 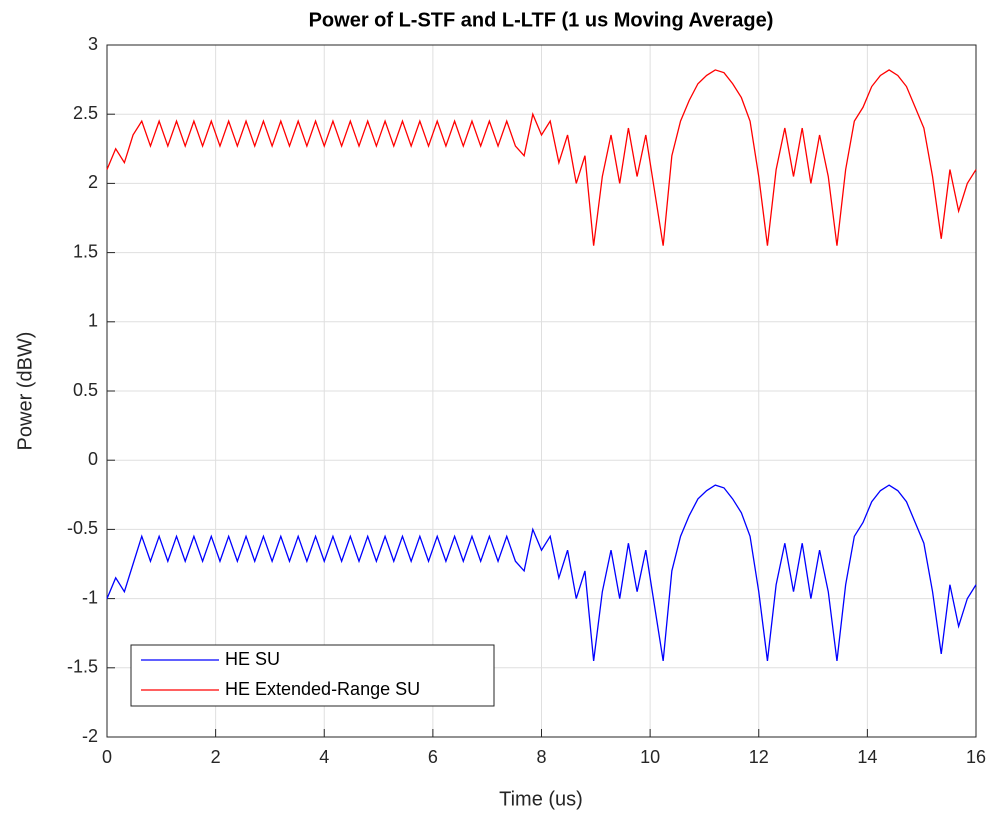 What do you see at coordinates (976, 757) in the screenshot?
I see `x-tick-label: 16` at bounding box center [976, 757].